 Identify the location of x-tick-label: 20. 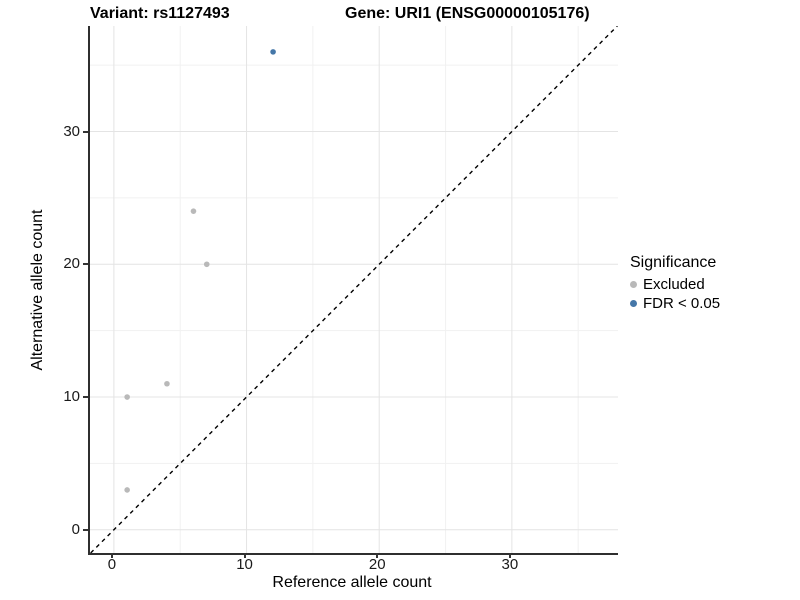
(377, 564).